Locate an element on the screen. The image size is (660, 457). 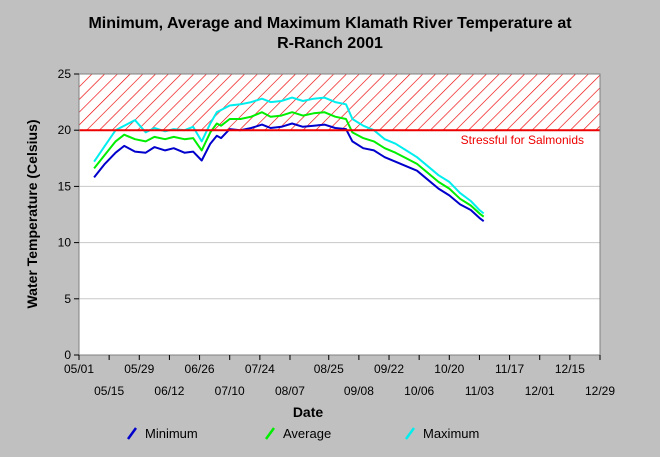
x-tick-label: 05/01 is located at coordinates (79, 369).